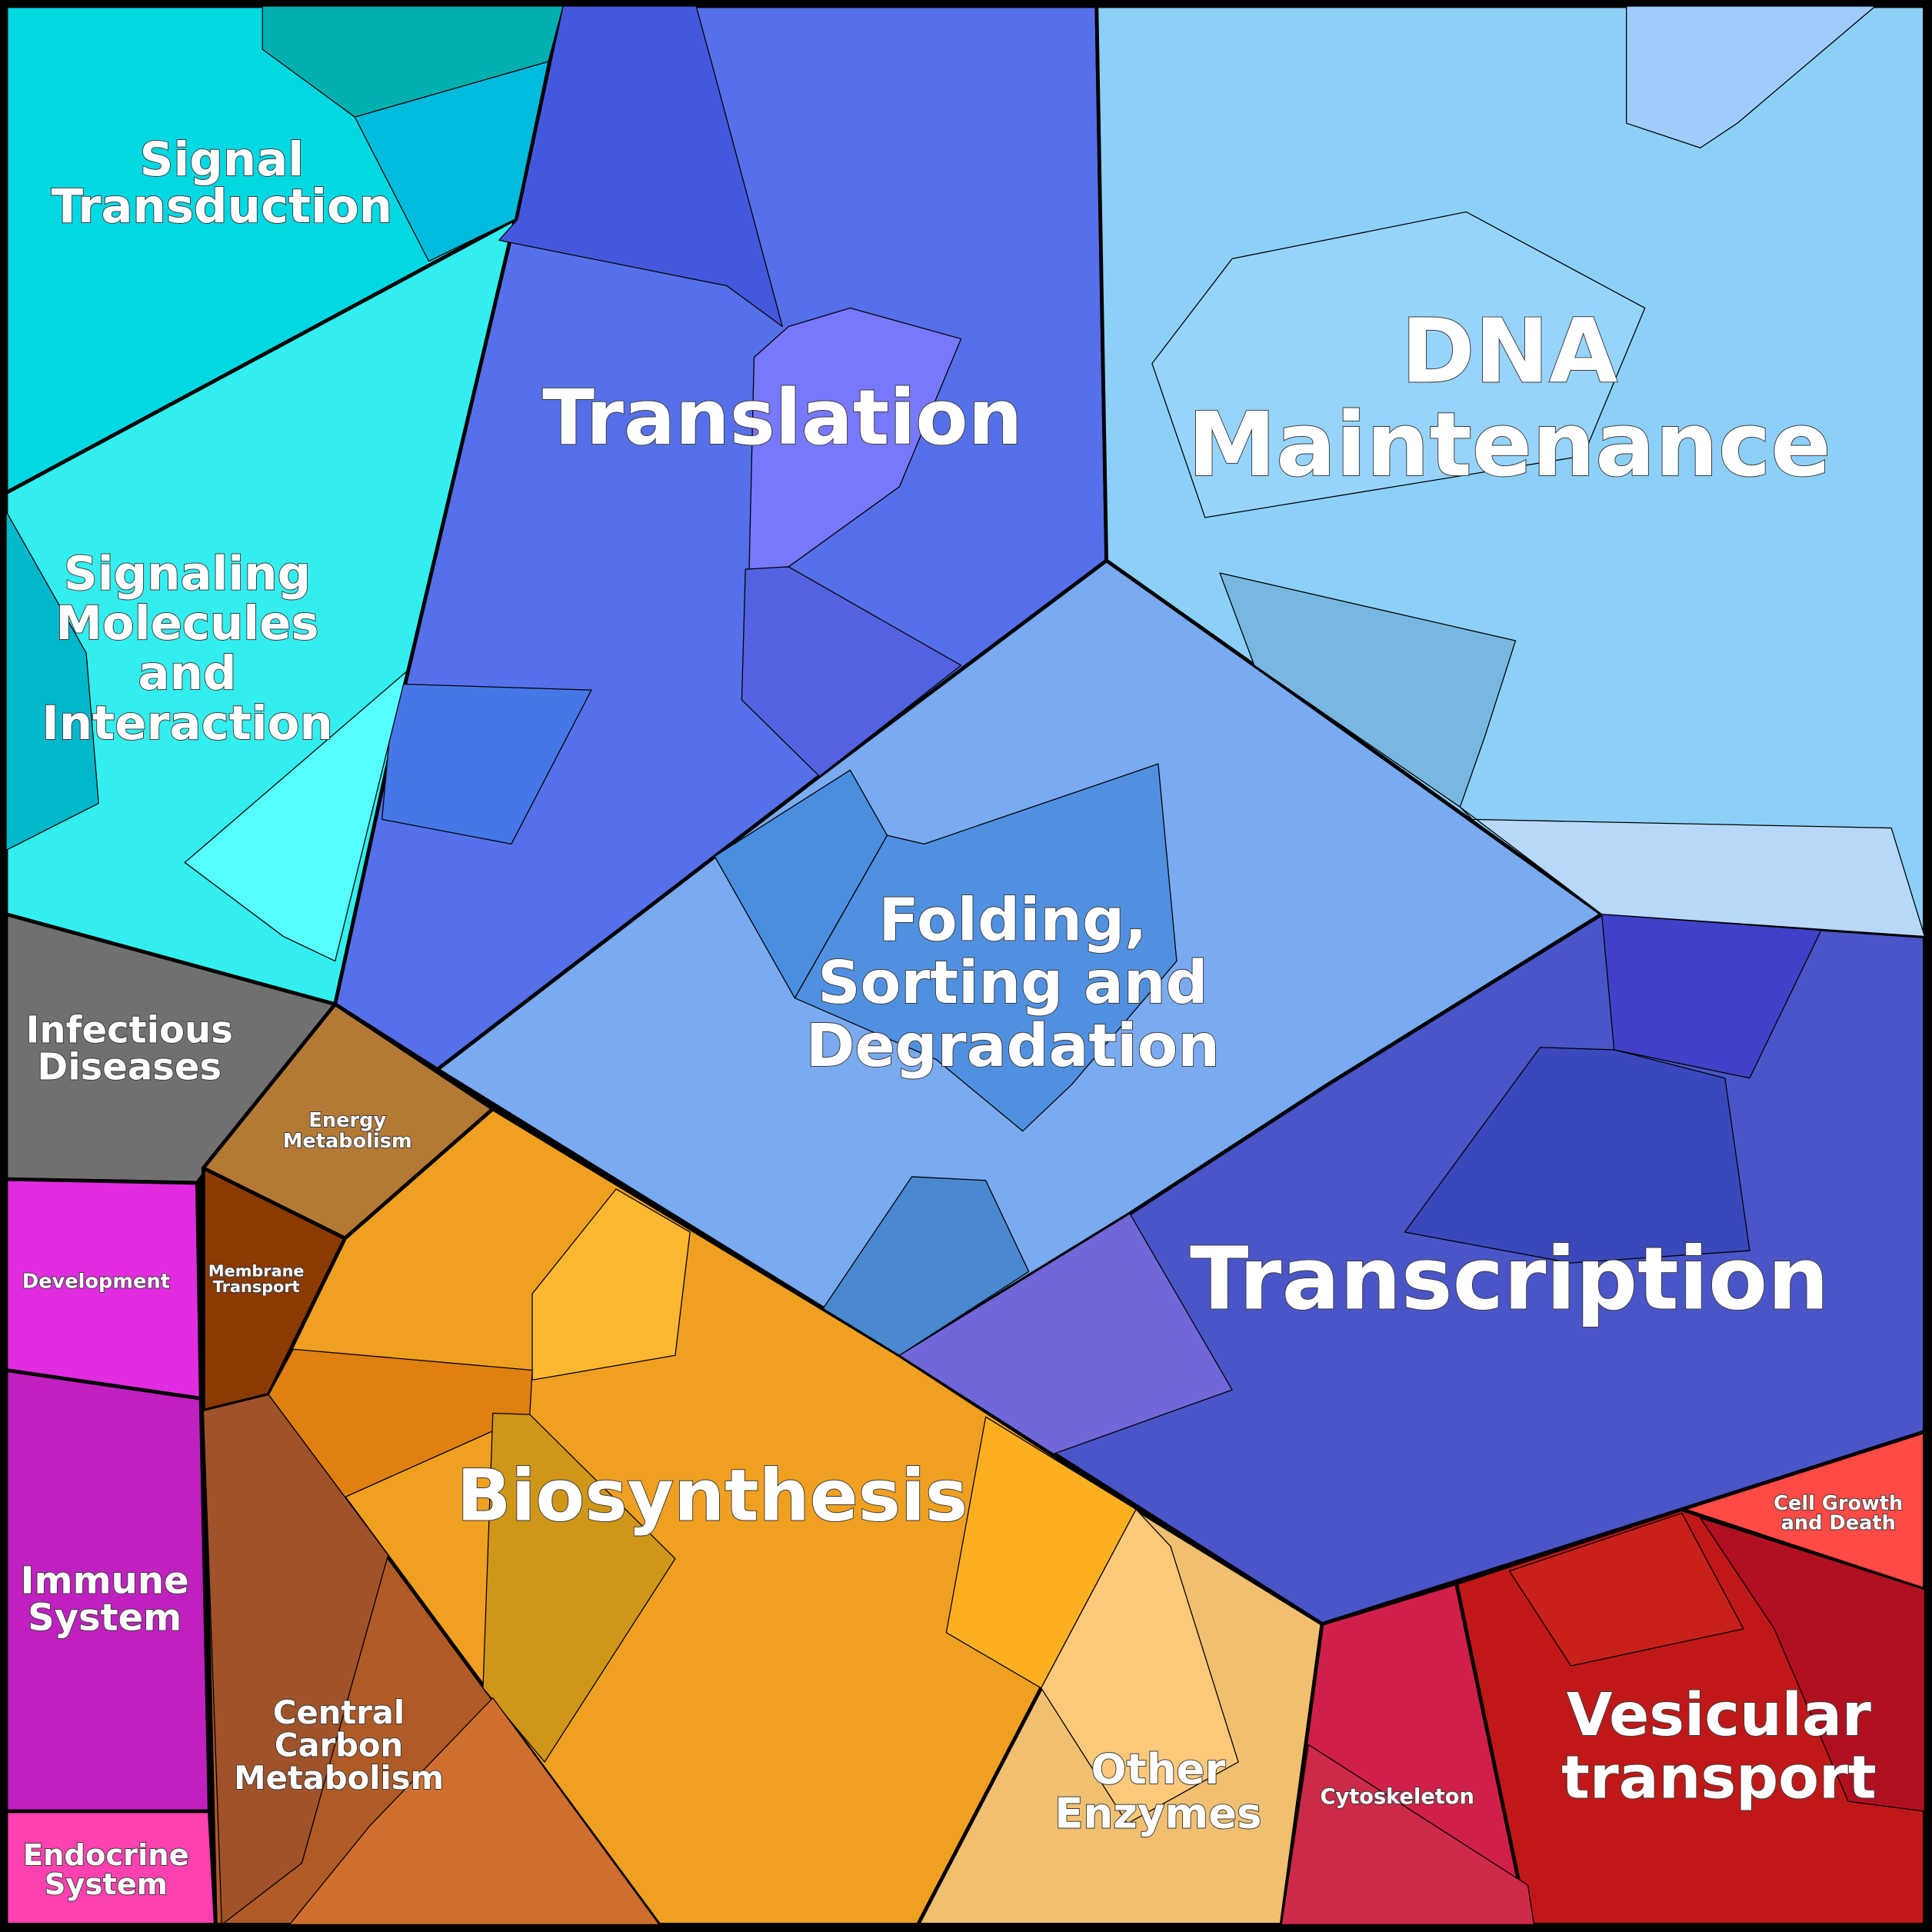 The height and width of the screenshot is (1932, 1932). I want to click on region-label: Cell Growth, so click(1838, 1503).